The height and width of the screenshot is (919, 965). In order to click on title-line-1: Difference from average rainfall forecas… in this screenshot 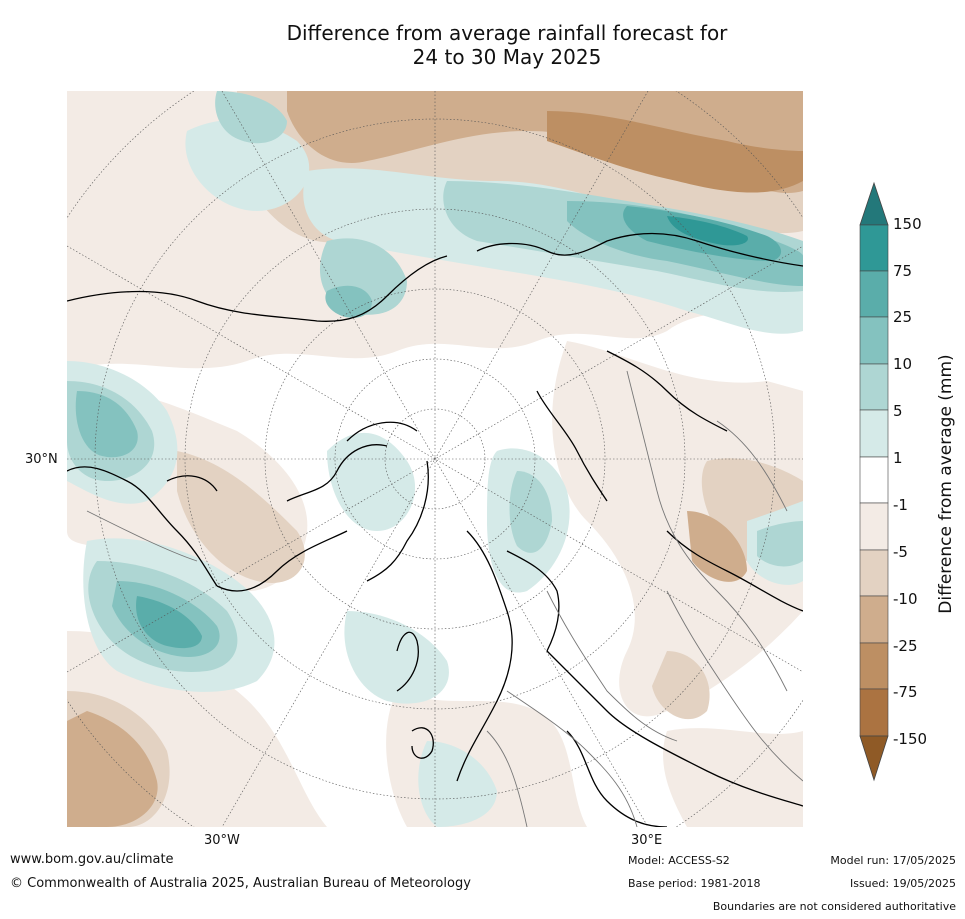, I will do `click(507, 33)`.